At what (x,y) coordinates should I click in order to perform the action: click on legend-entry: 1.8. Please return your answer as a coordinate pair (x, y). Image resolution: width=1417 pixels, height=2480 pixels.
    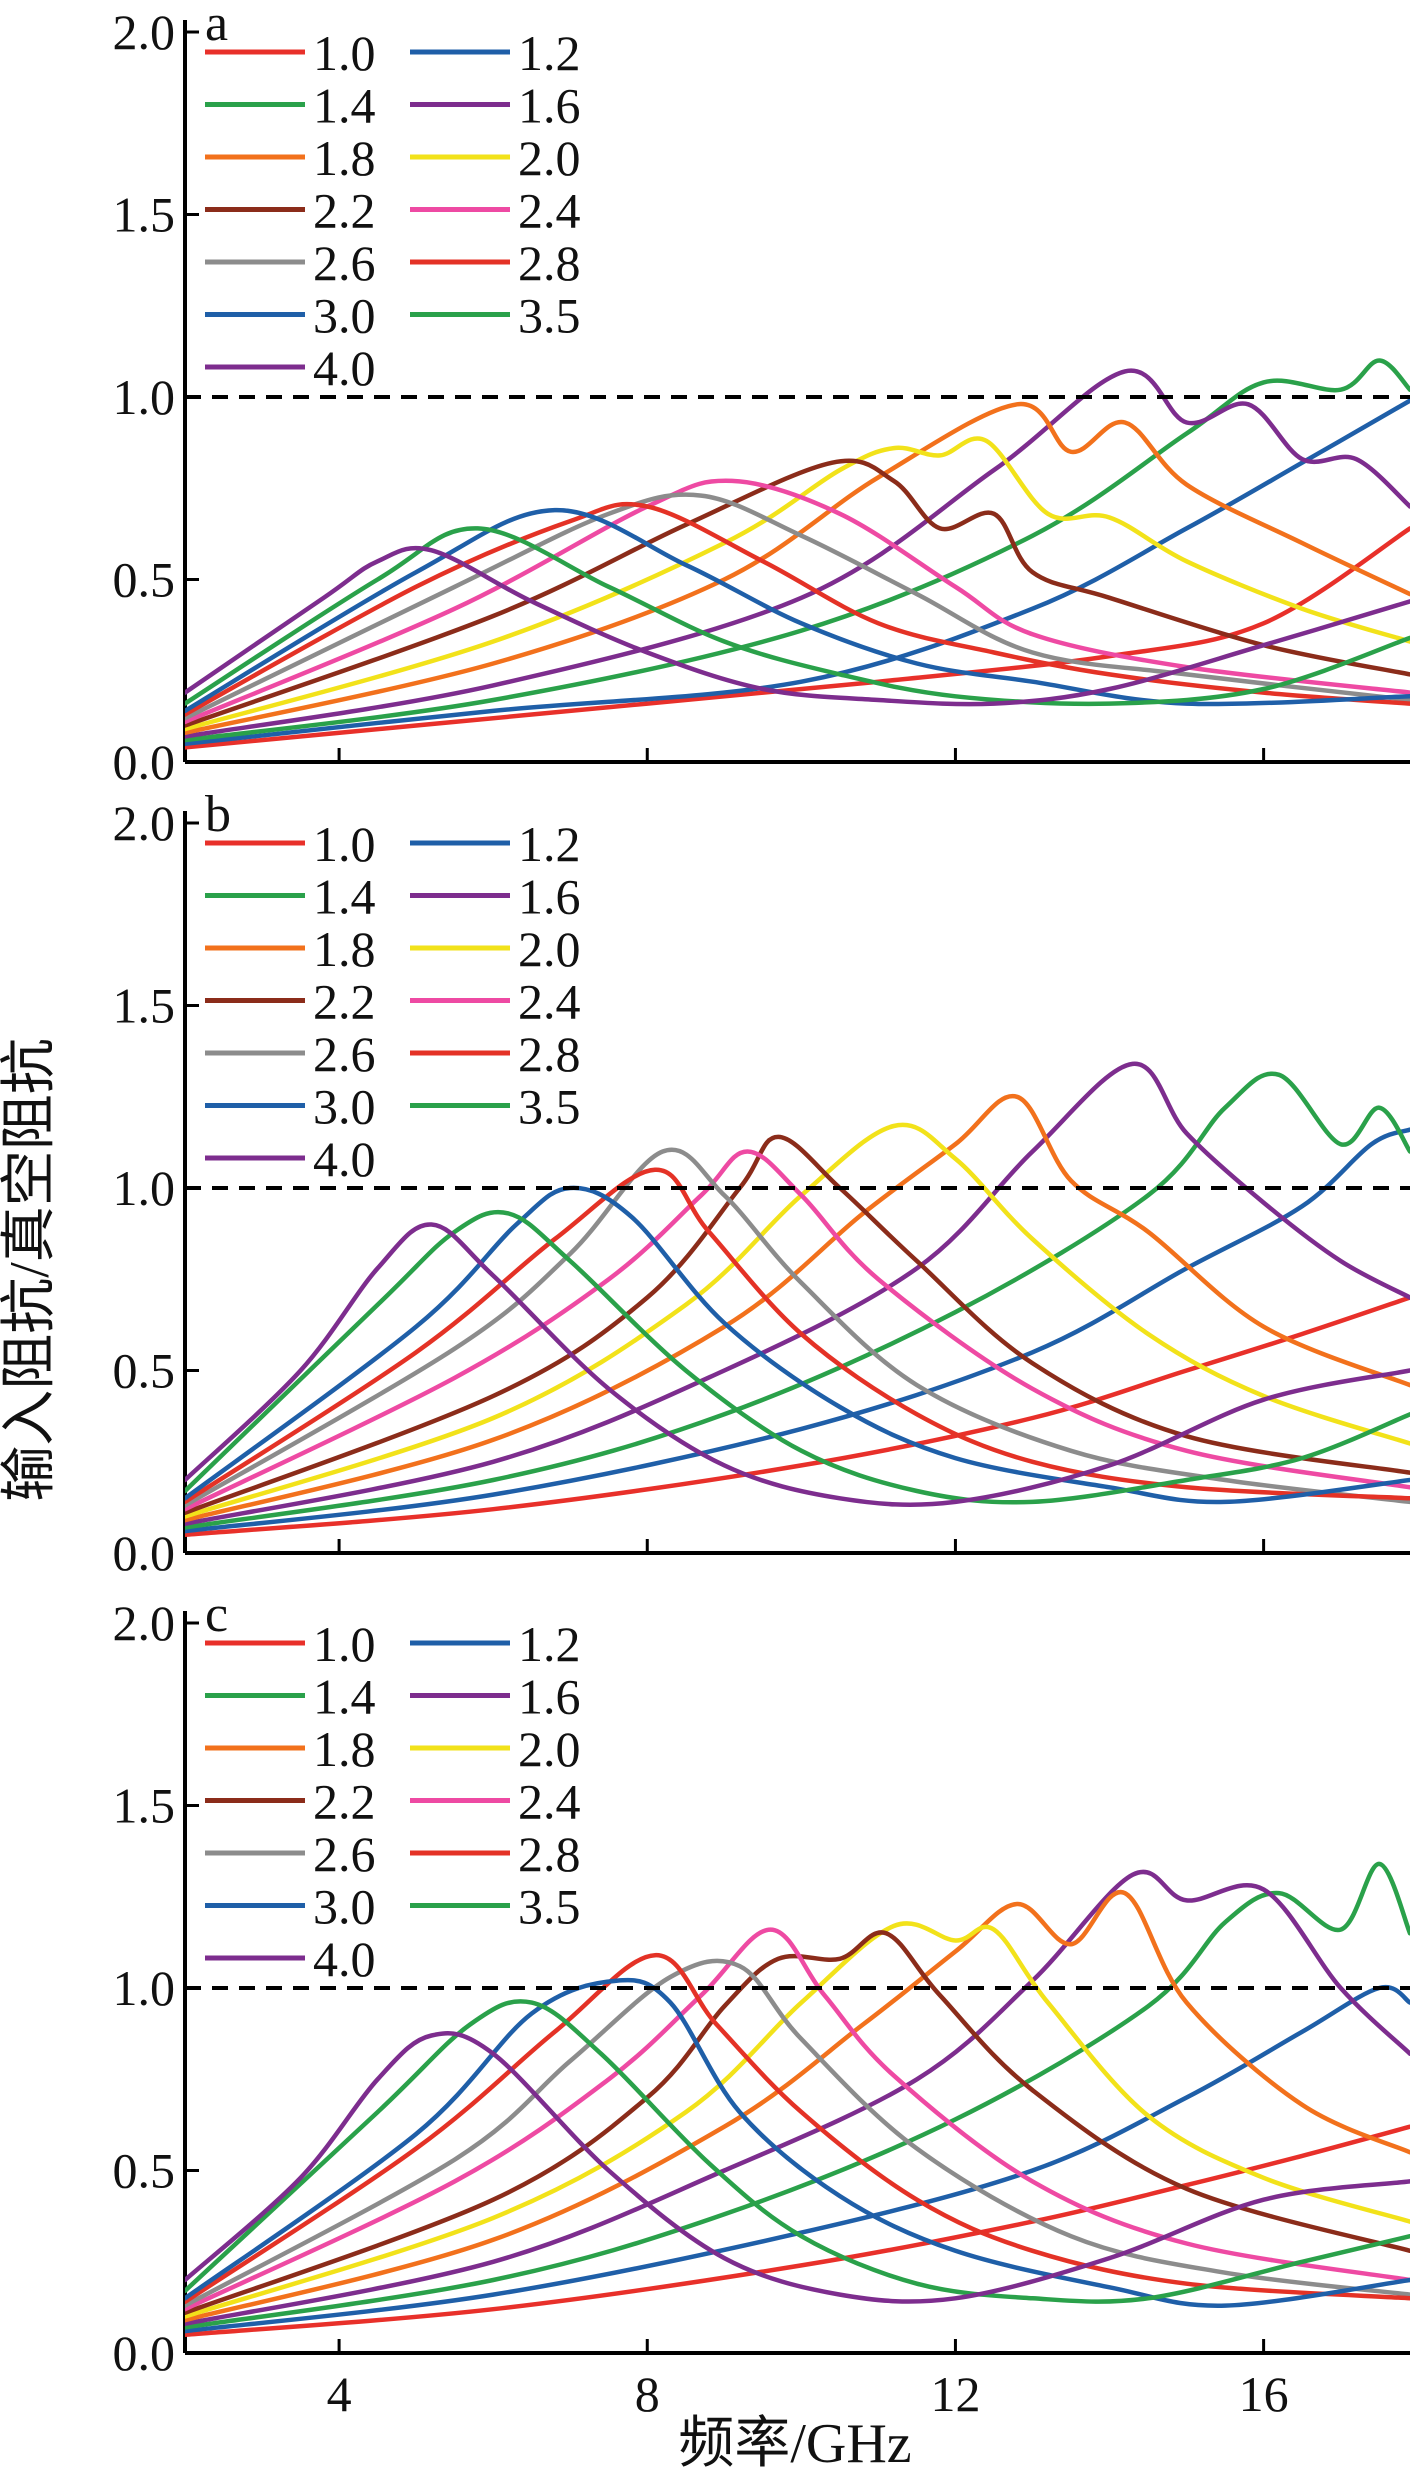
    Looking at the image, I should click on (290, 1749).